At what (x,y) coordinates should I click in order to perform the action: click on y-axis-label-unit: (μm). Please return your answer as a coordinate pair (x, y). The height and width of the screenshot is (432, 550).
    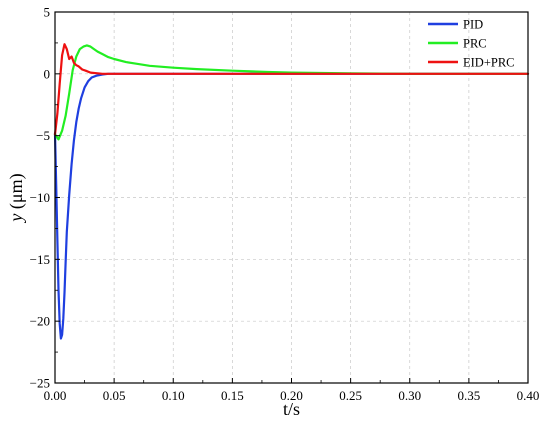
    Looking at the image, I should click on (16, 193).